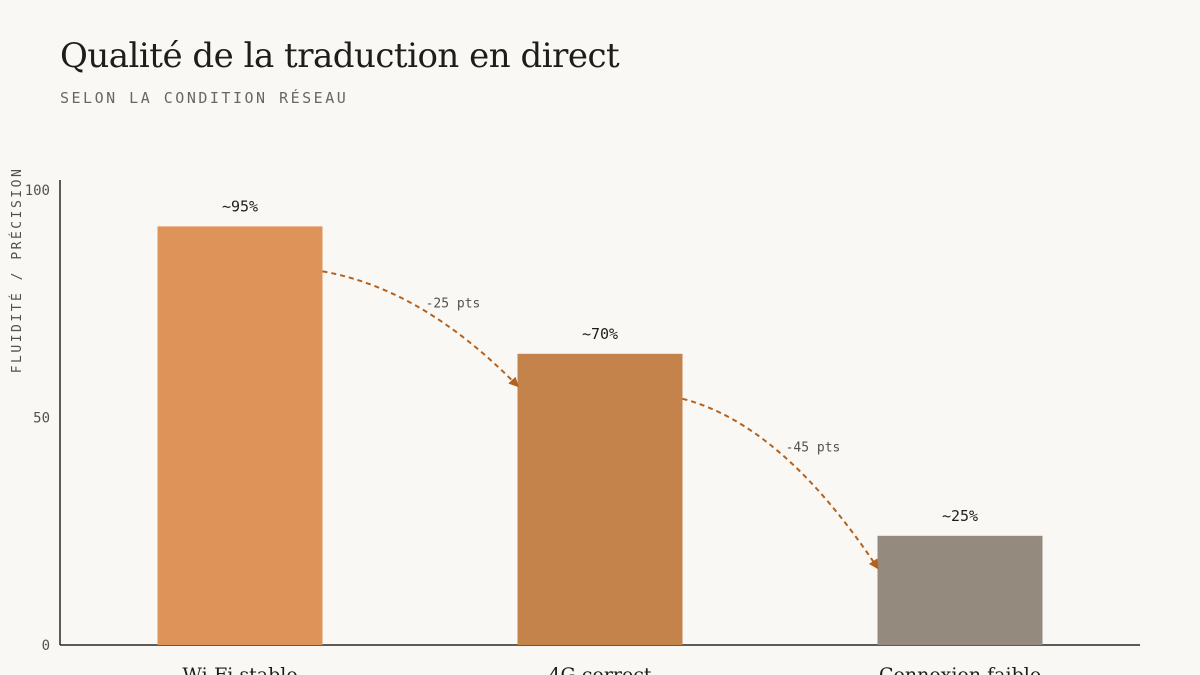  Describe the element at coordinates (41, 419) in the screenshot. I see `y-tick-label-50: 50` at that location.